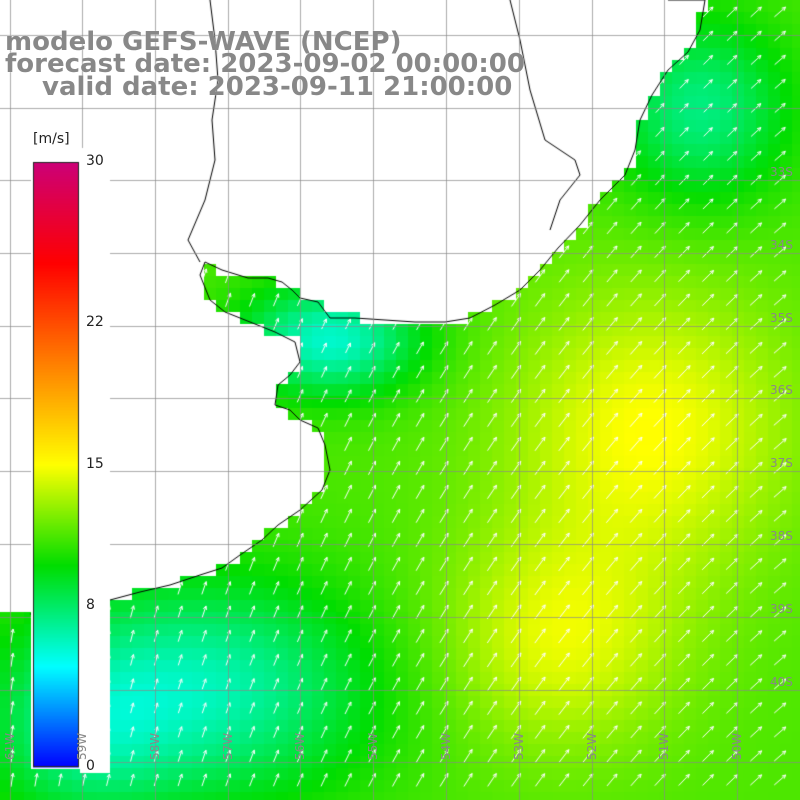 The height and width of the screenshot is (800, 800). I want to click on lon-label: 61W, so click(10, 746).